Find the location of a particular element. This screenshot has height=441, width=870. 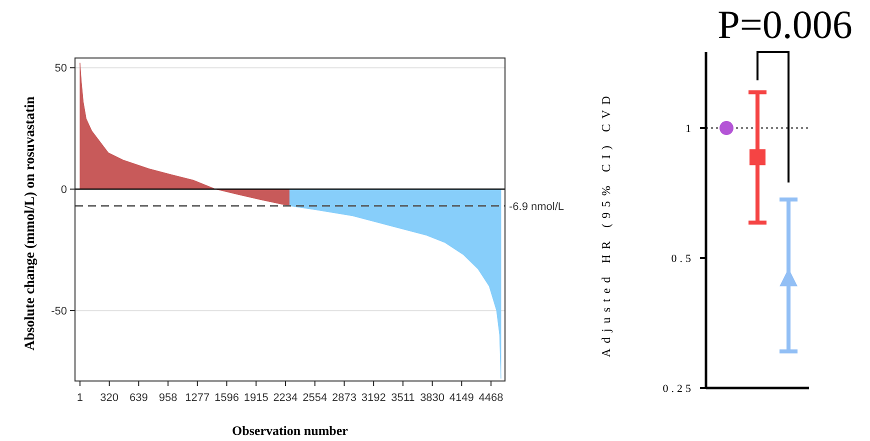

text: P=0.006 is located at coordinates (785, 24).